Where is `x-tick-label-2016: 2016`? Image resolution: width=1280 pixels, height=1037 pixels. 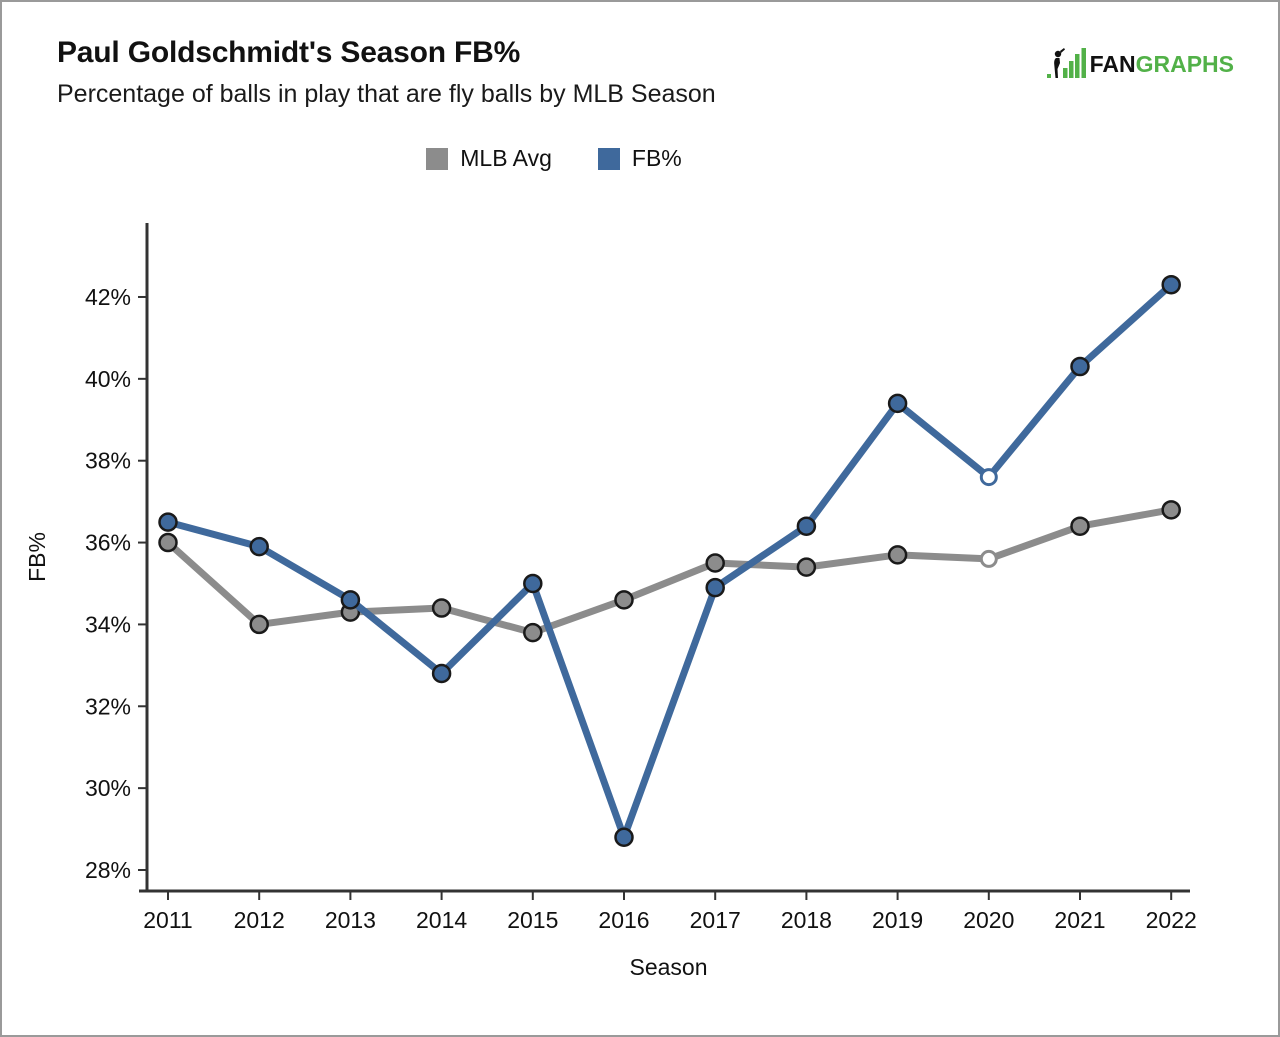 x-tick-label-2016: 2016 is located at coordinates (623, 920).